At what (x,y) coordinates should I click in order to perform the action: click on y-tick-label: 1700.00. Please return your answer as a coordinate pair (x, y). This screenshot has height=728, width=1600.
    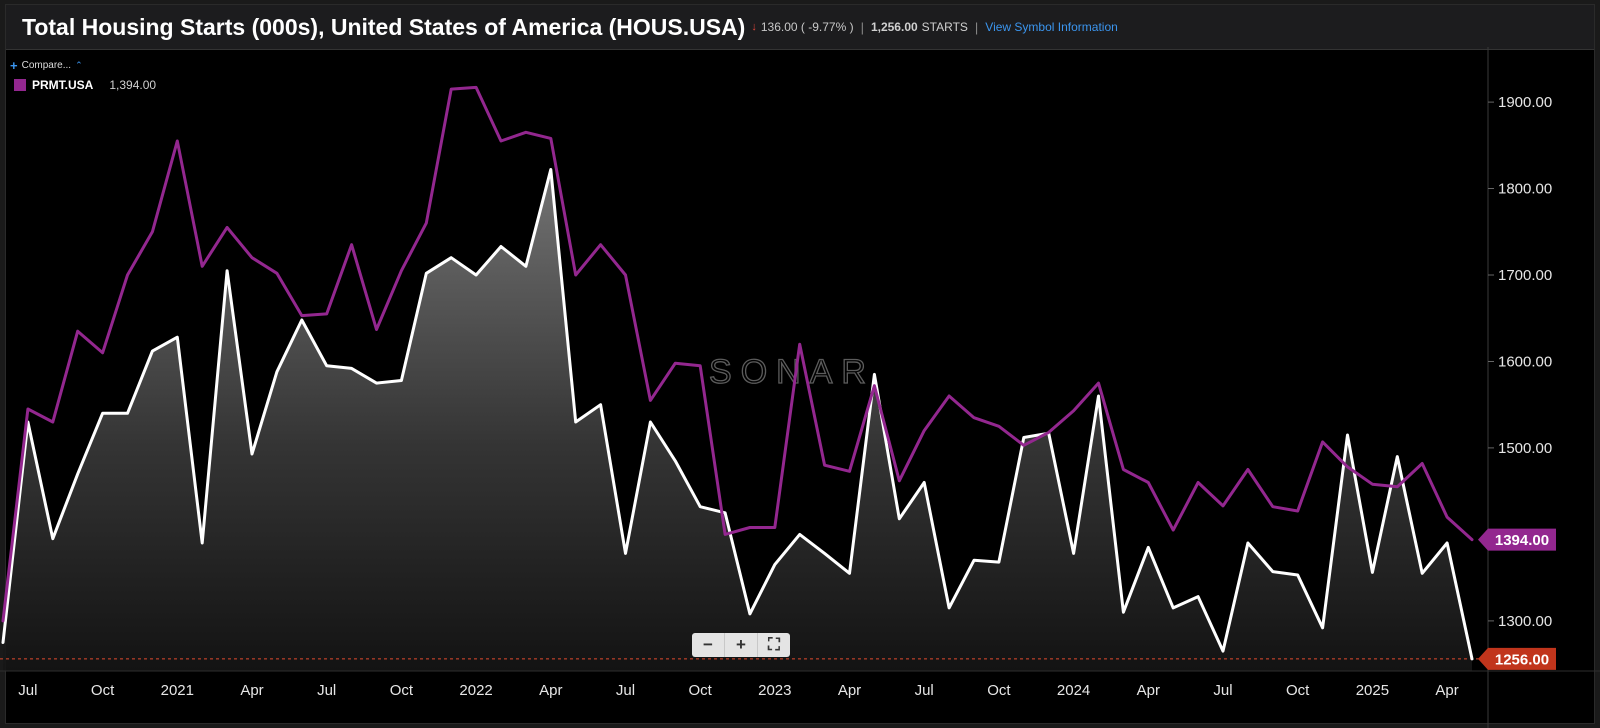
    Looking at the image, I should click on (1525, 275).